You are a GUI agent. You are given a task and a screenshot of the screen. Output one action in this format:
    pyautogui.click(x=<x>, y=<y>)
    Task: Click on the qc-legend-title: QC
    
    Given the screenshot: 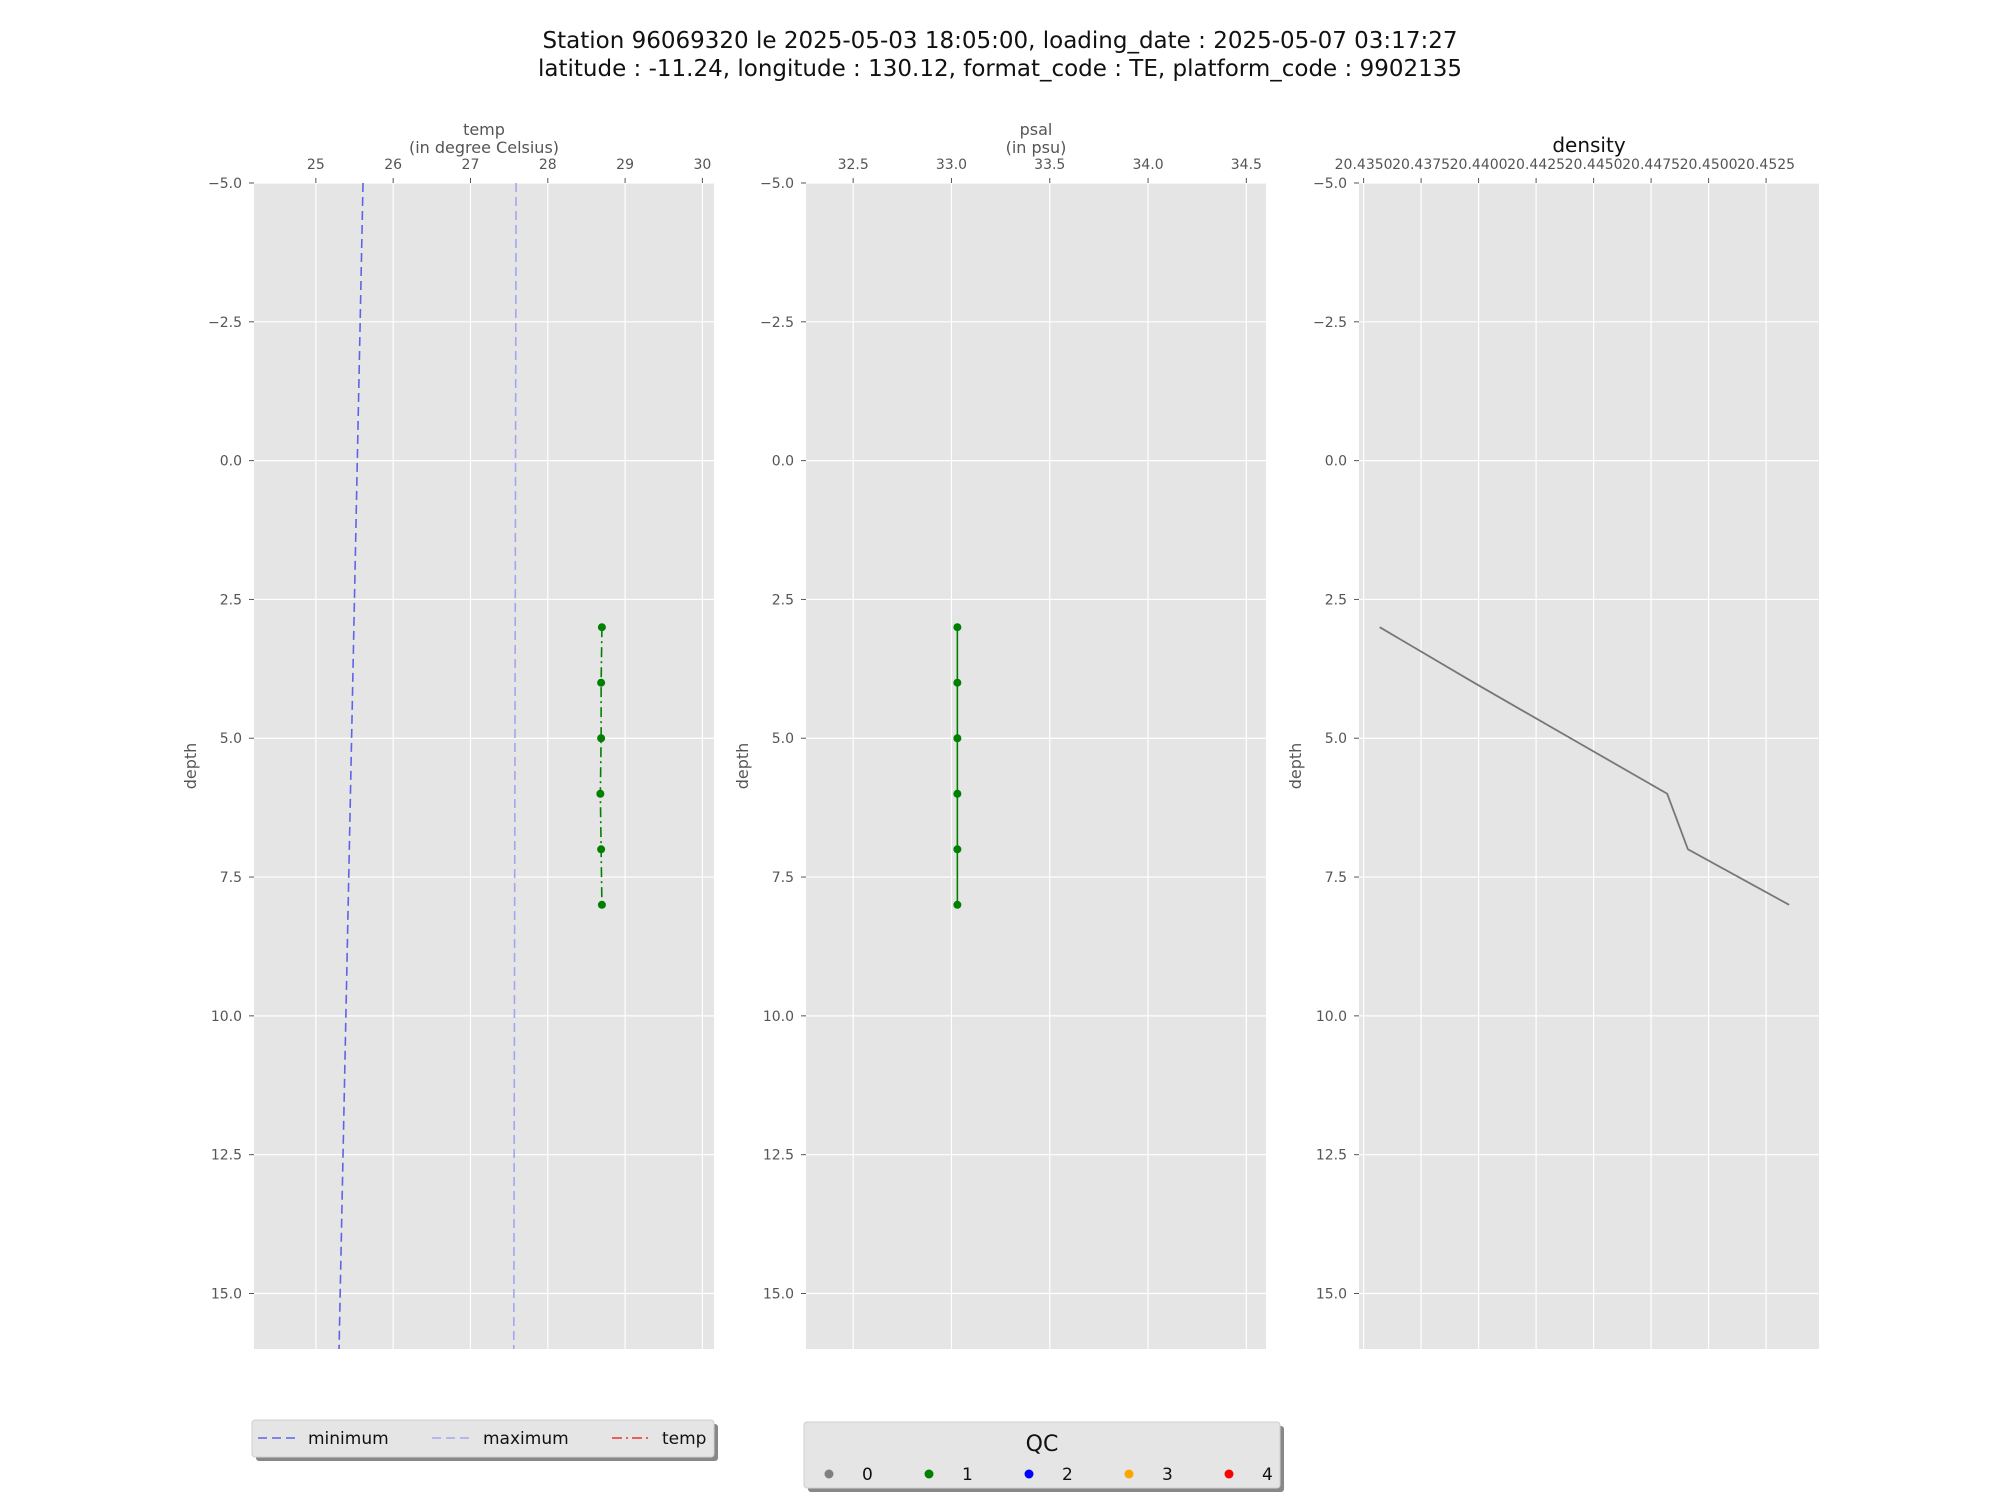 What is the action you would take?
    pyautogui.click(x=1042, y=1444)
    